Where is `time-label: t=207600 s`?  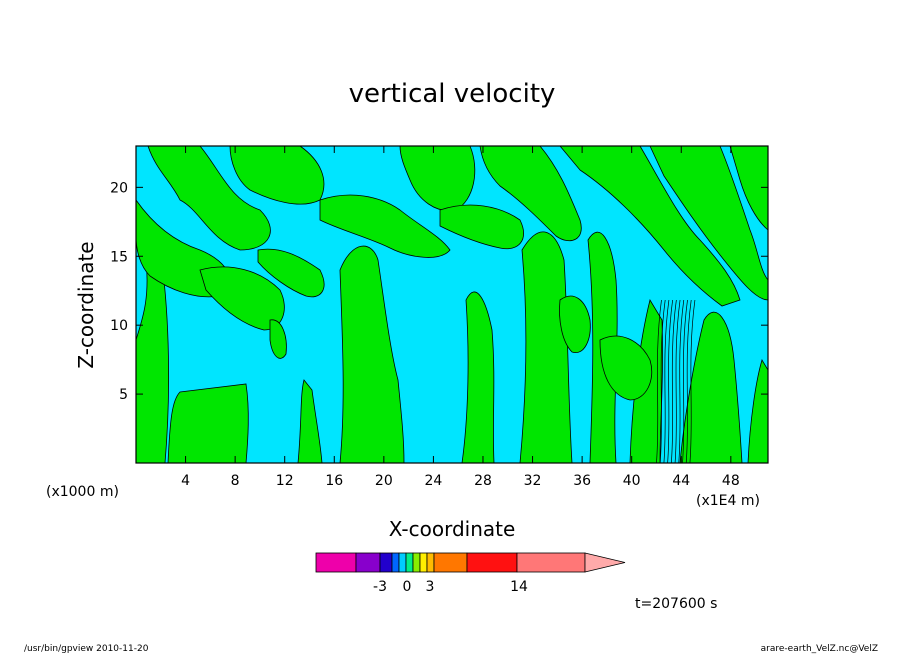
time-label: t=207600 s is located at coordinates (676, 604).